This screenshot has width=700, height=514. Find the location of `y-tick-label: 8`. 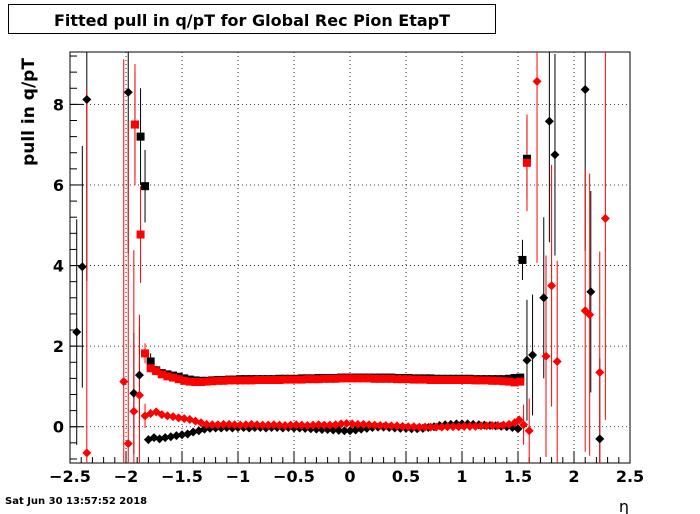

y-tick-label: 8 is located at coordinates (58, 104).